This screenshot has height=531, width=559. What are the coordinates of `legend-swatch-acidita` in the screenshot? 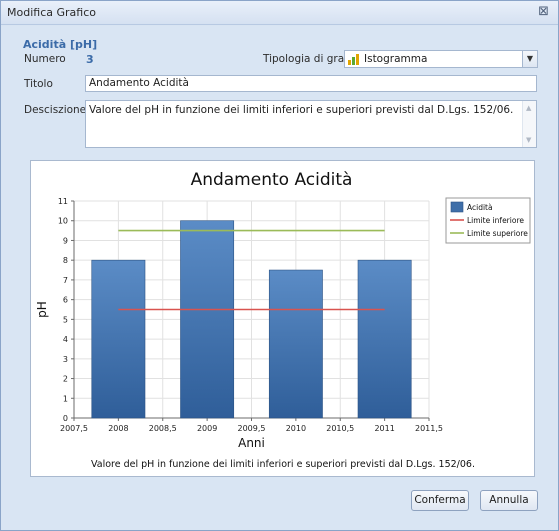 It's located at (457, 207).